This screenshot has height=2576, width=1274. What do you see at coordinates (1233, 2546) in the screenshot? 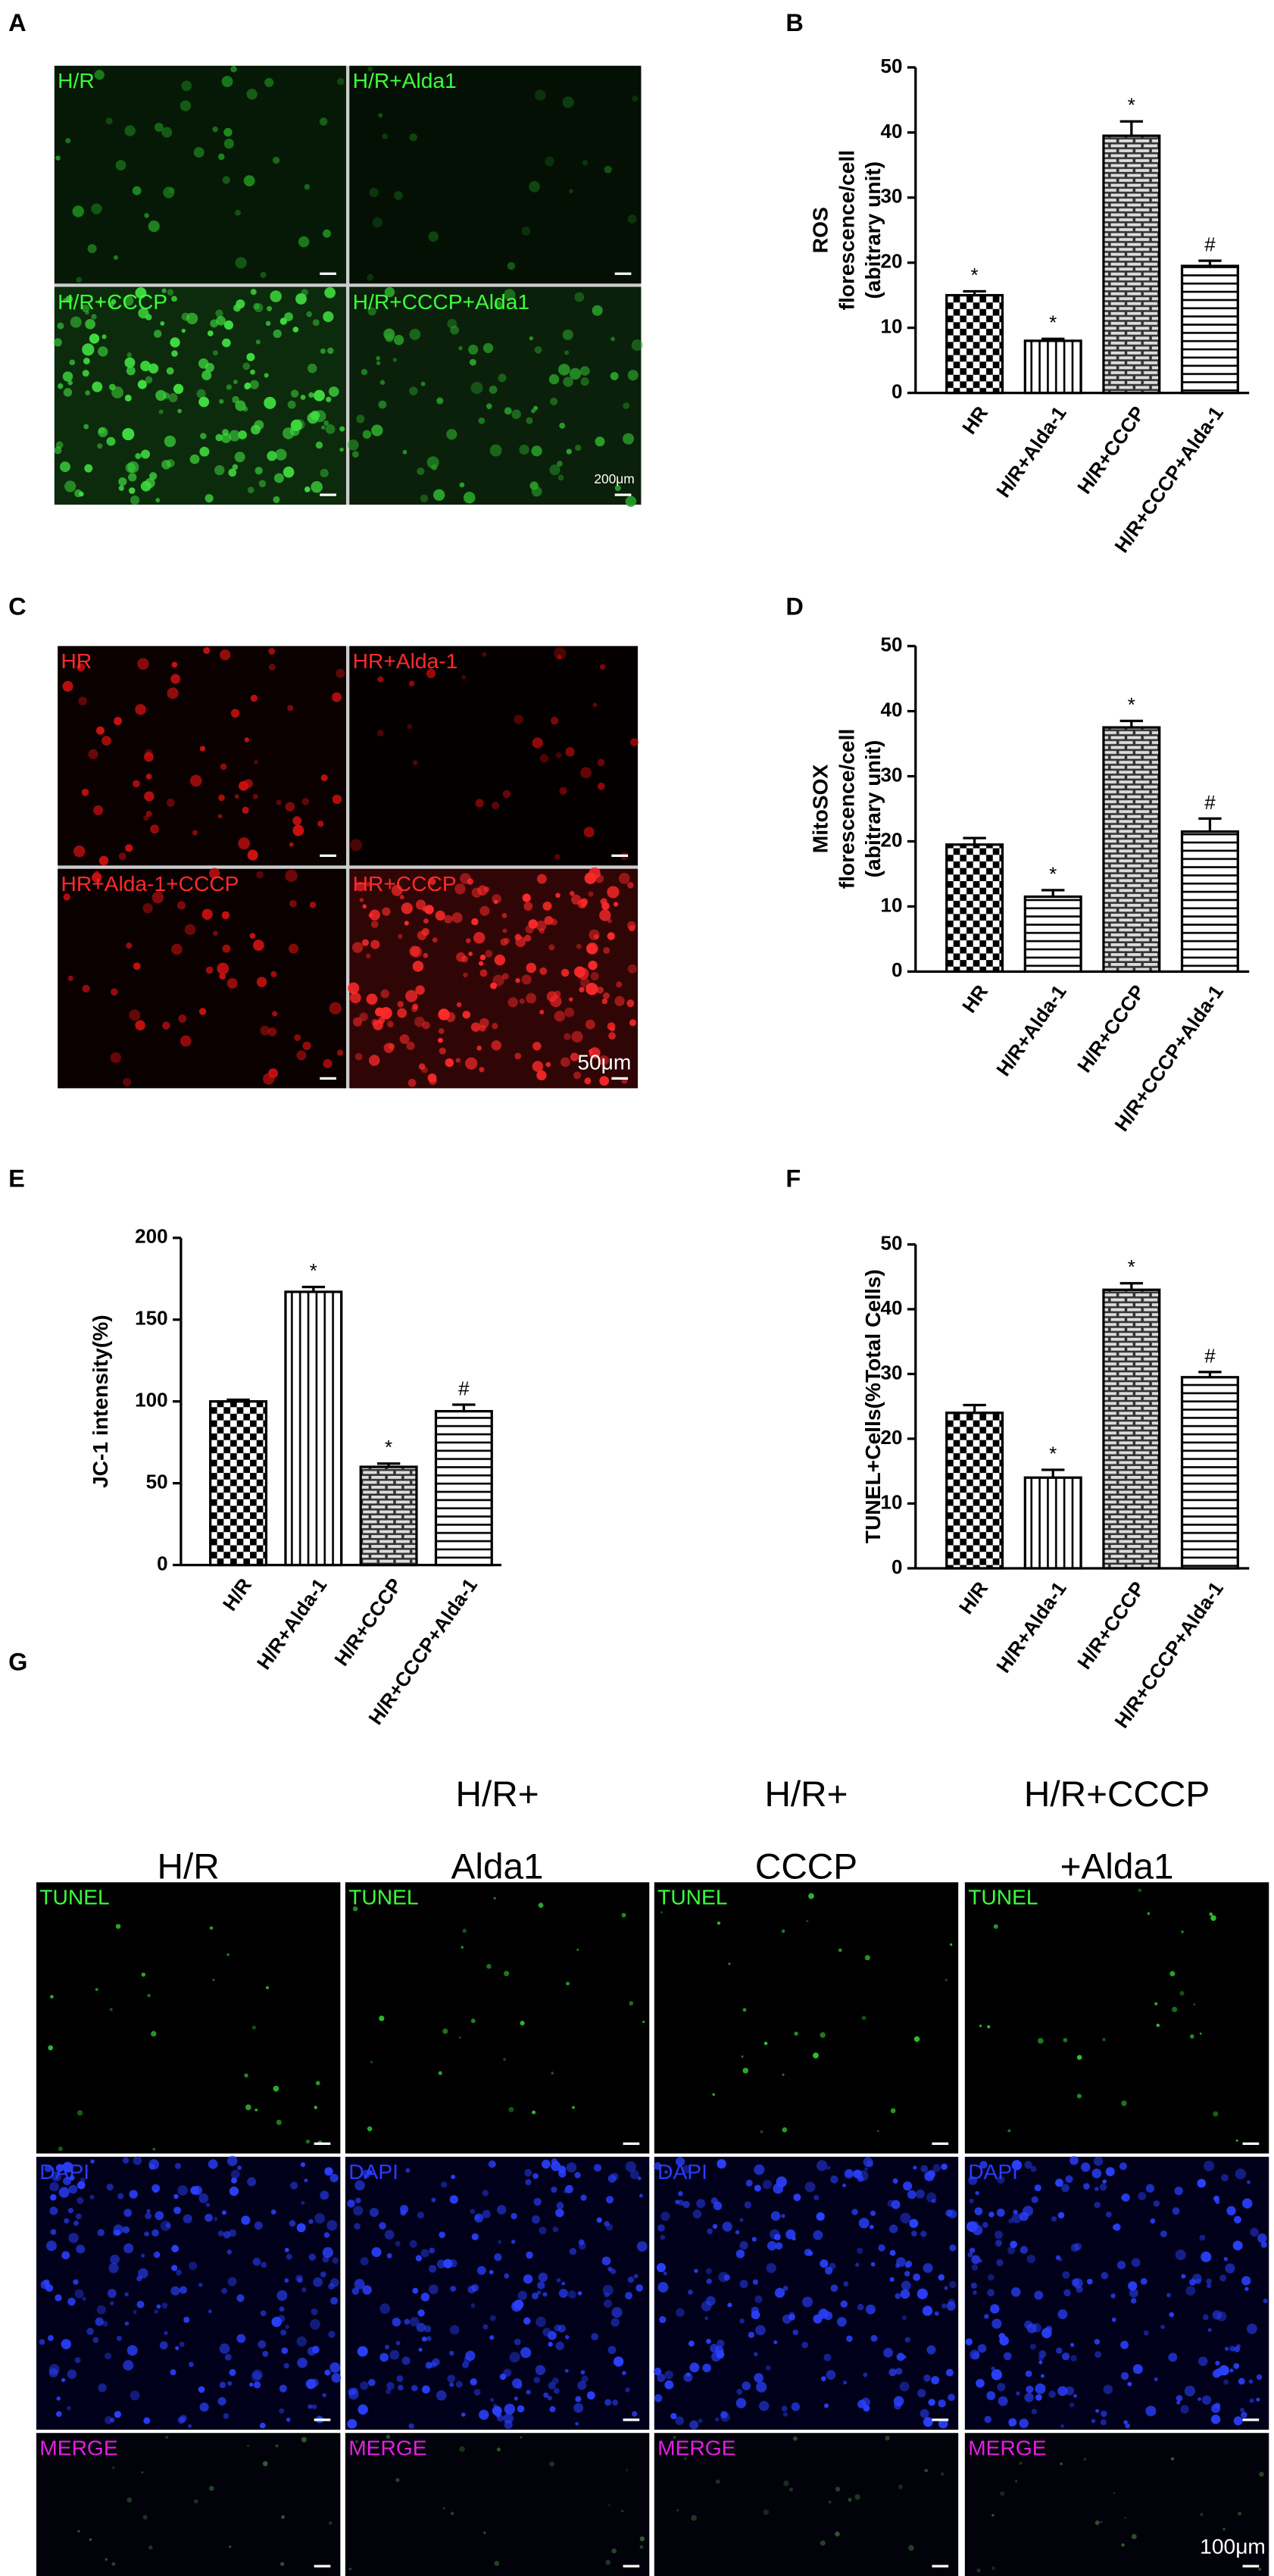
I see `scale-label: 100μm` at bounding box center [1233, 2546].